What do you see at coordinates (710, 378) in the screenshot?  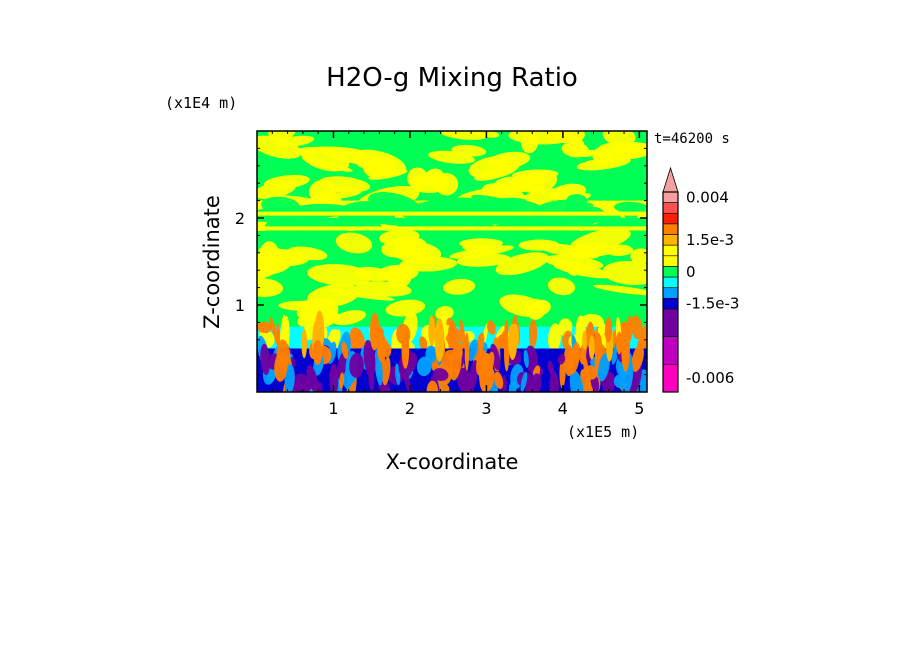 I see `colorbar-label: -0.006` at bounding box center [710, 378].